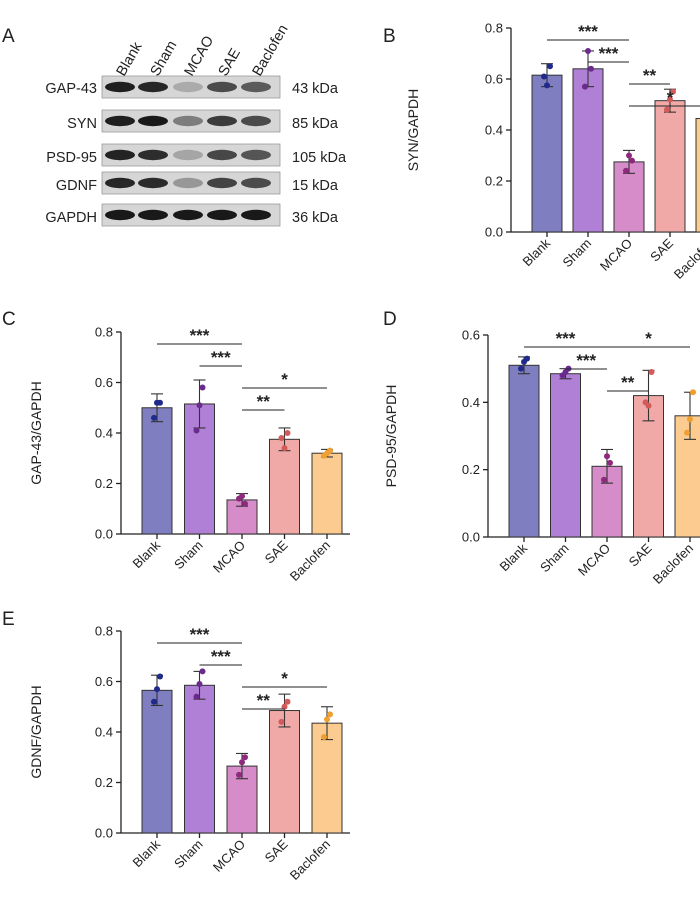 This screenshot has width=700, height=897. What do you see at coordinates (147, 853) in the screenshot?
I see `x-tick-label-e-blank: Blank` at bounding box center [147, 853].